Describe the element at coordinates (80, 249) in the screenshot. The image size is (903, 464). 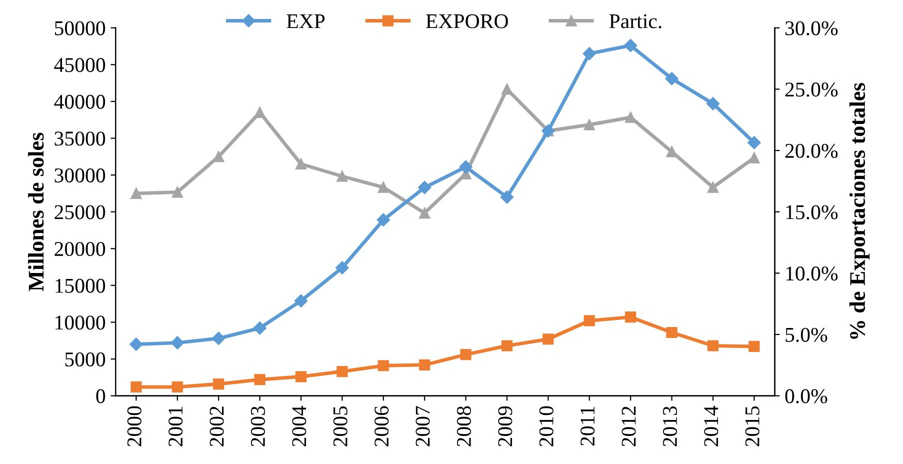
I see `y-tick-label: 20000` at that location.